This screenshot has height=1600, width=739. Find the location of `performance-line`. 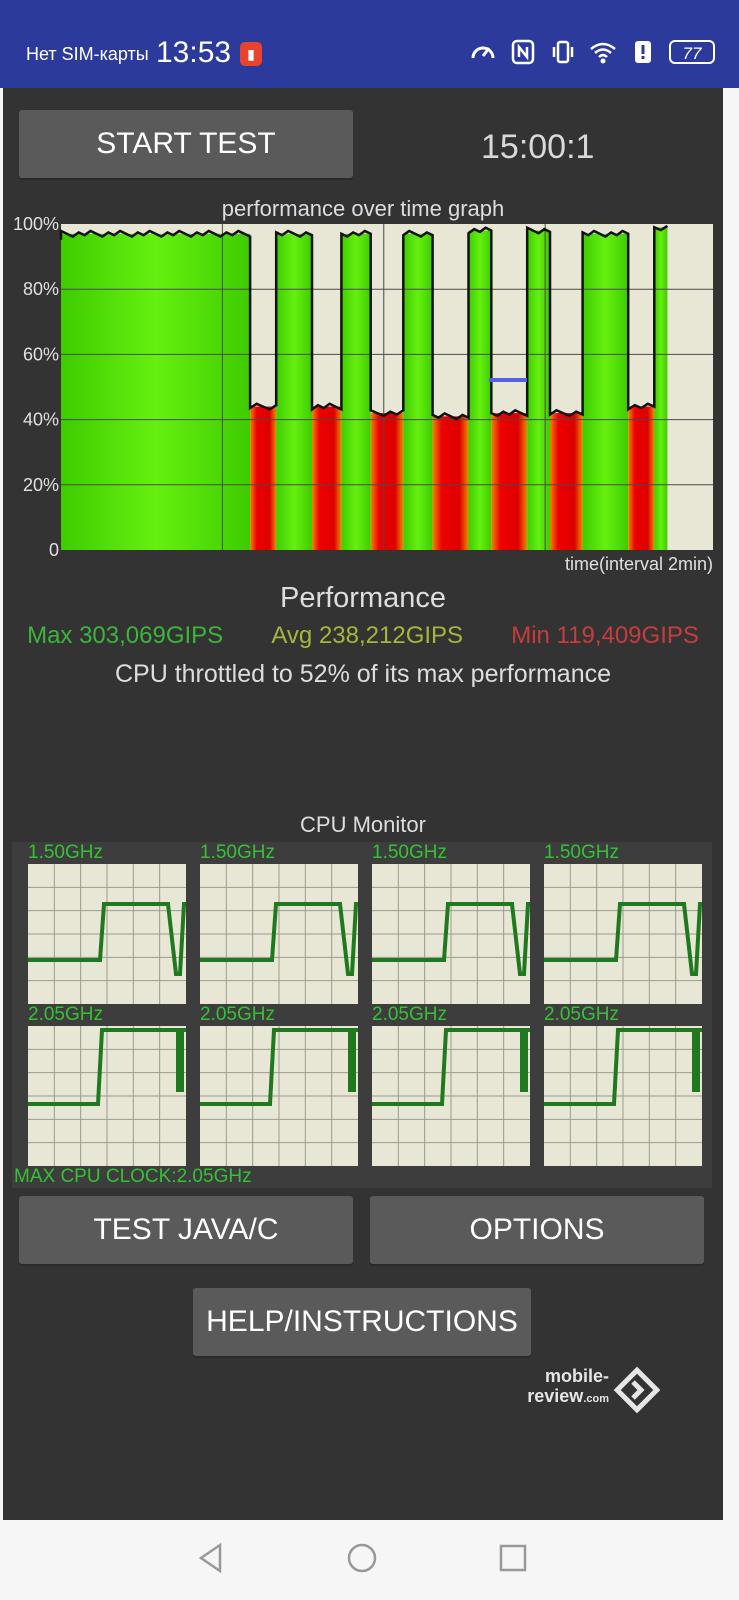

performance-line is located at coordinates (364, 322).